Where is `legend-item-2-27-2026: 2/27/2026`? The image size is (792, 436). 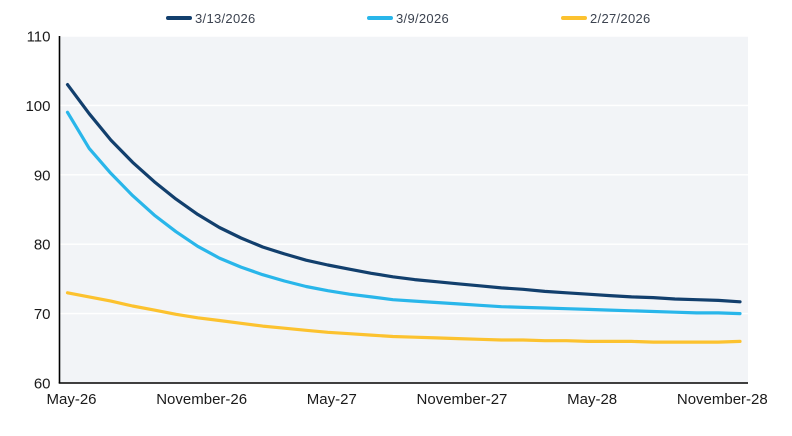 legend-item-2-27-2026: 2/27/2026 is located at coordinates (606, 18).